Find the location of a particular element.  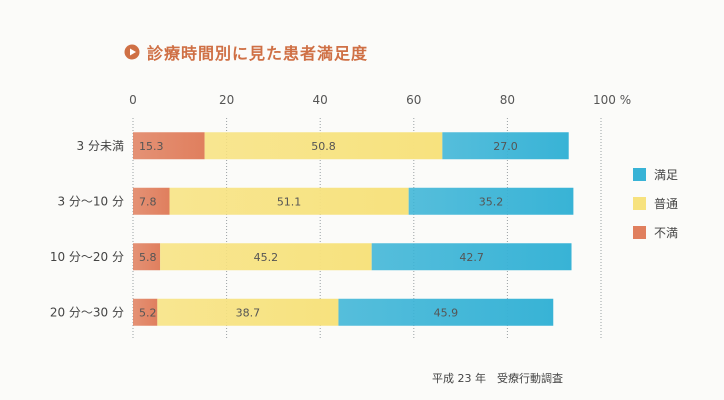

source-note: 平成 23 年 受療行動調査 is located at coordinates (497, 378).